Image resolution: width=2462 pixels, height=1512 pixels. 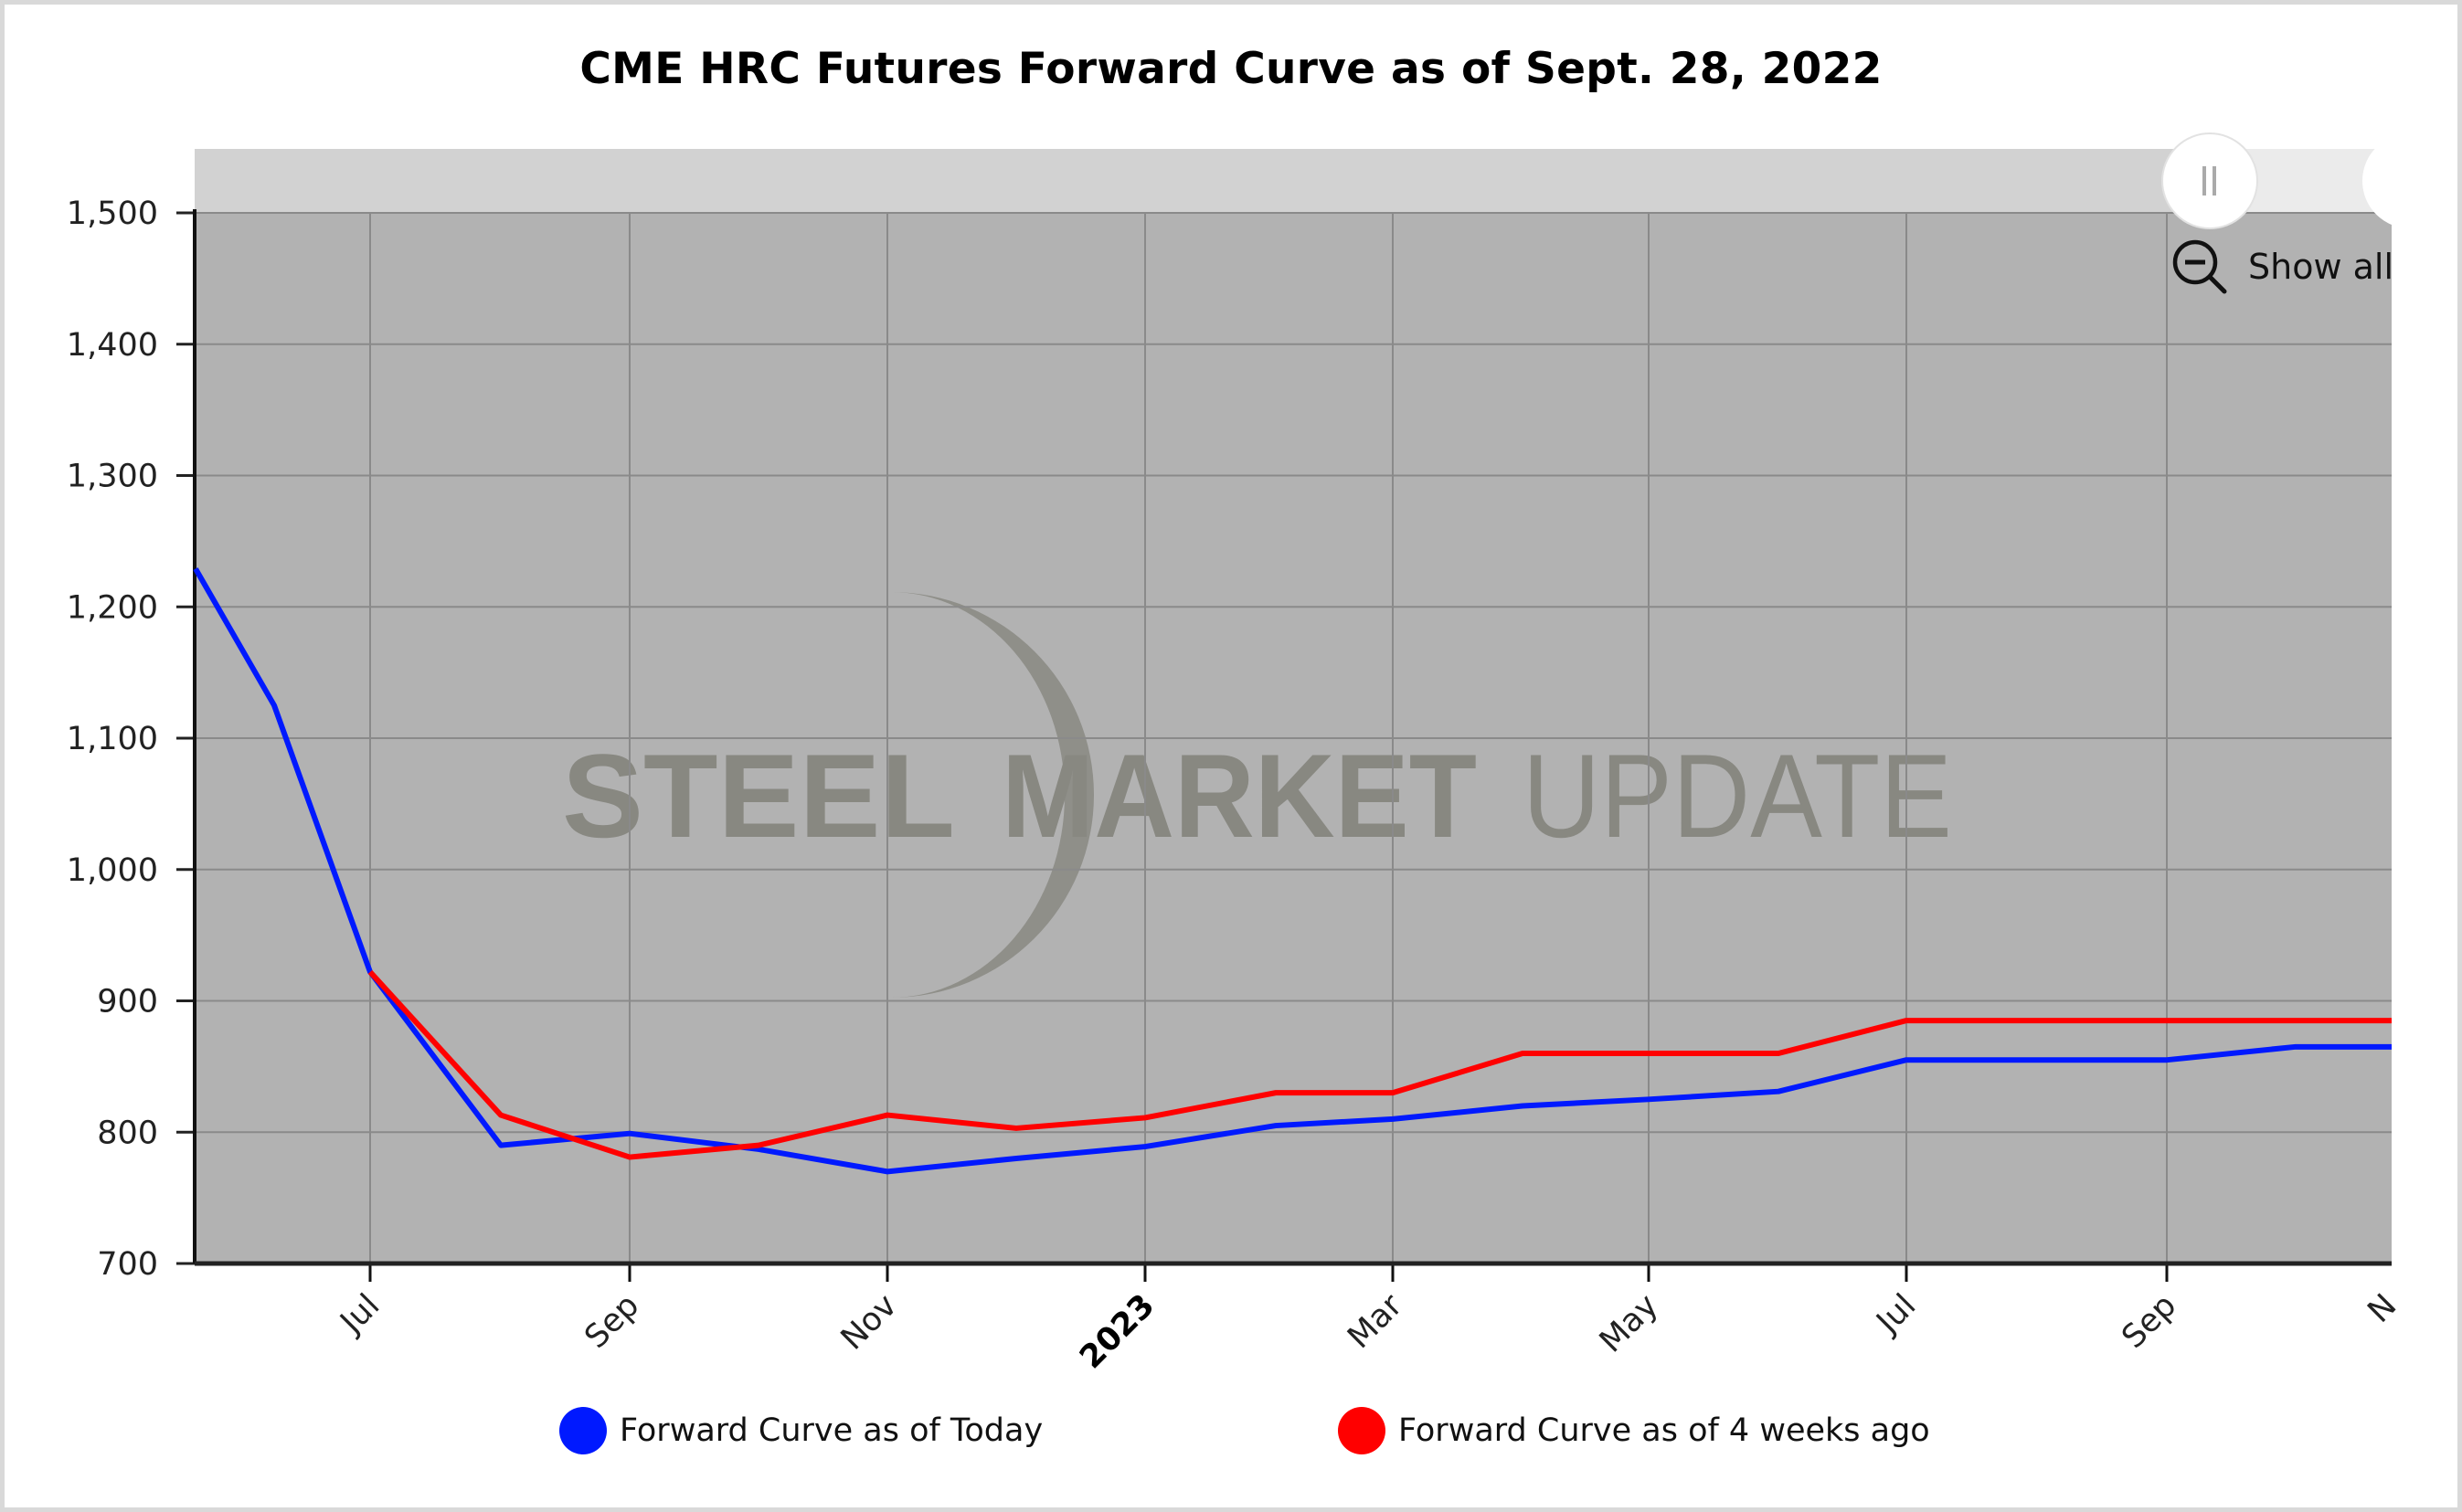 I want to click on y-tick-label: 1,200, so click(x=113, y=607).